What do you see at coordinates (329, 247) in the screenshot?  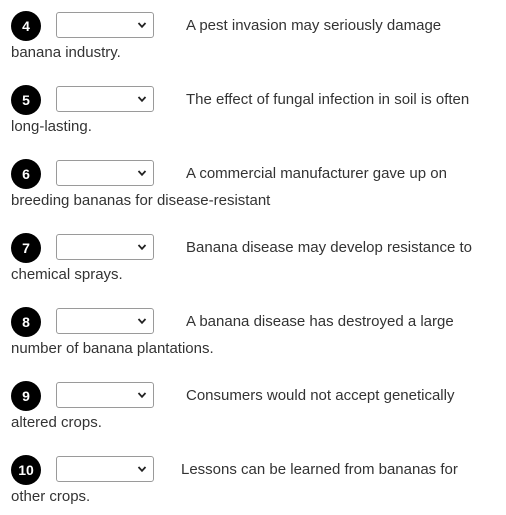 I see `question-text: Banana disease may develop resistance to` at bounding box center [329, 247].